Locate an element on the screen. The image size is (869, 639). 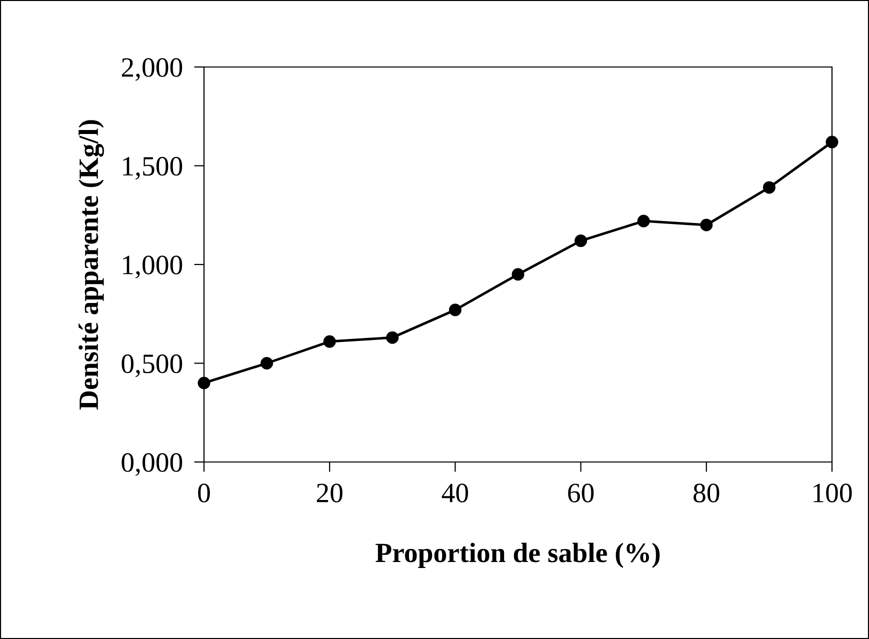
x-tick-label: 80 is located at coordinates (707, 493).